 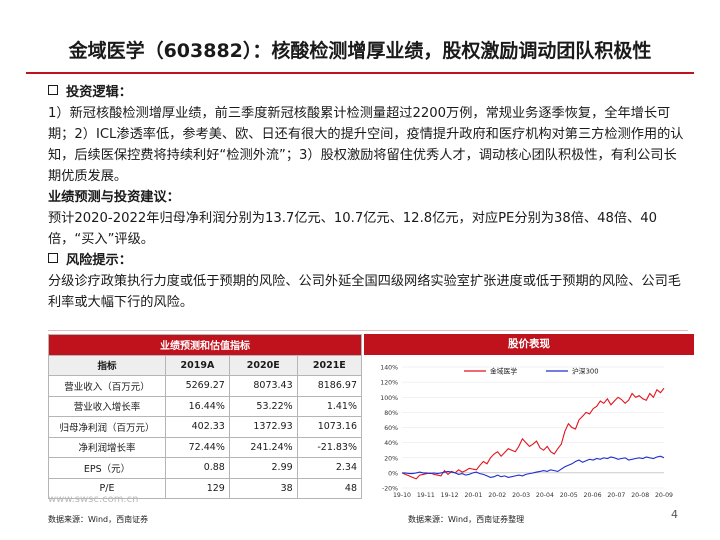 What do you see at coordinates (674, 514) in the screenshot?
I see `page-number: 4` at bounding box center [674, 514].